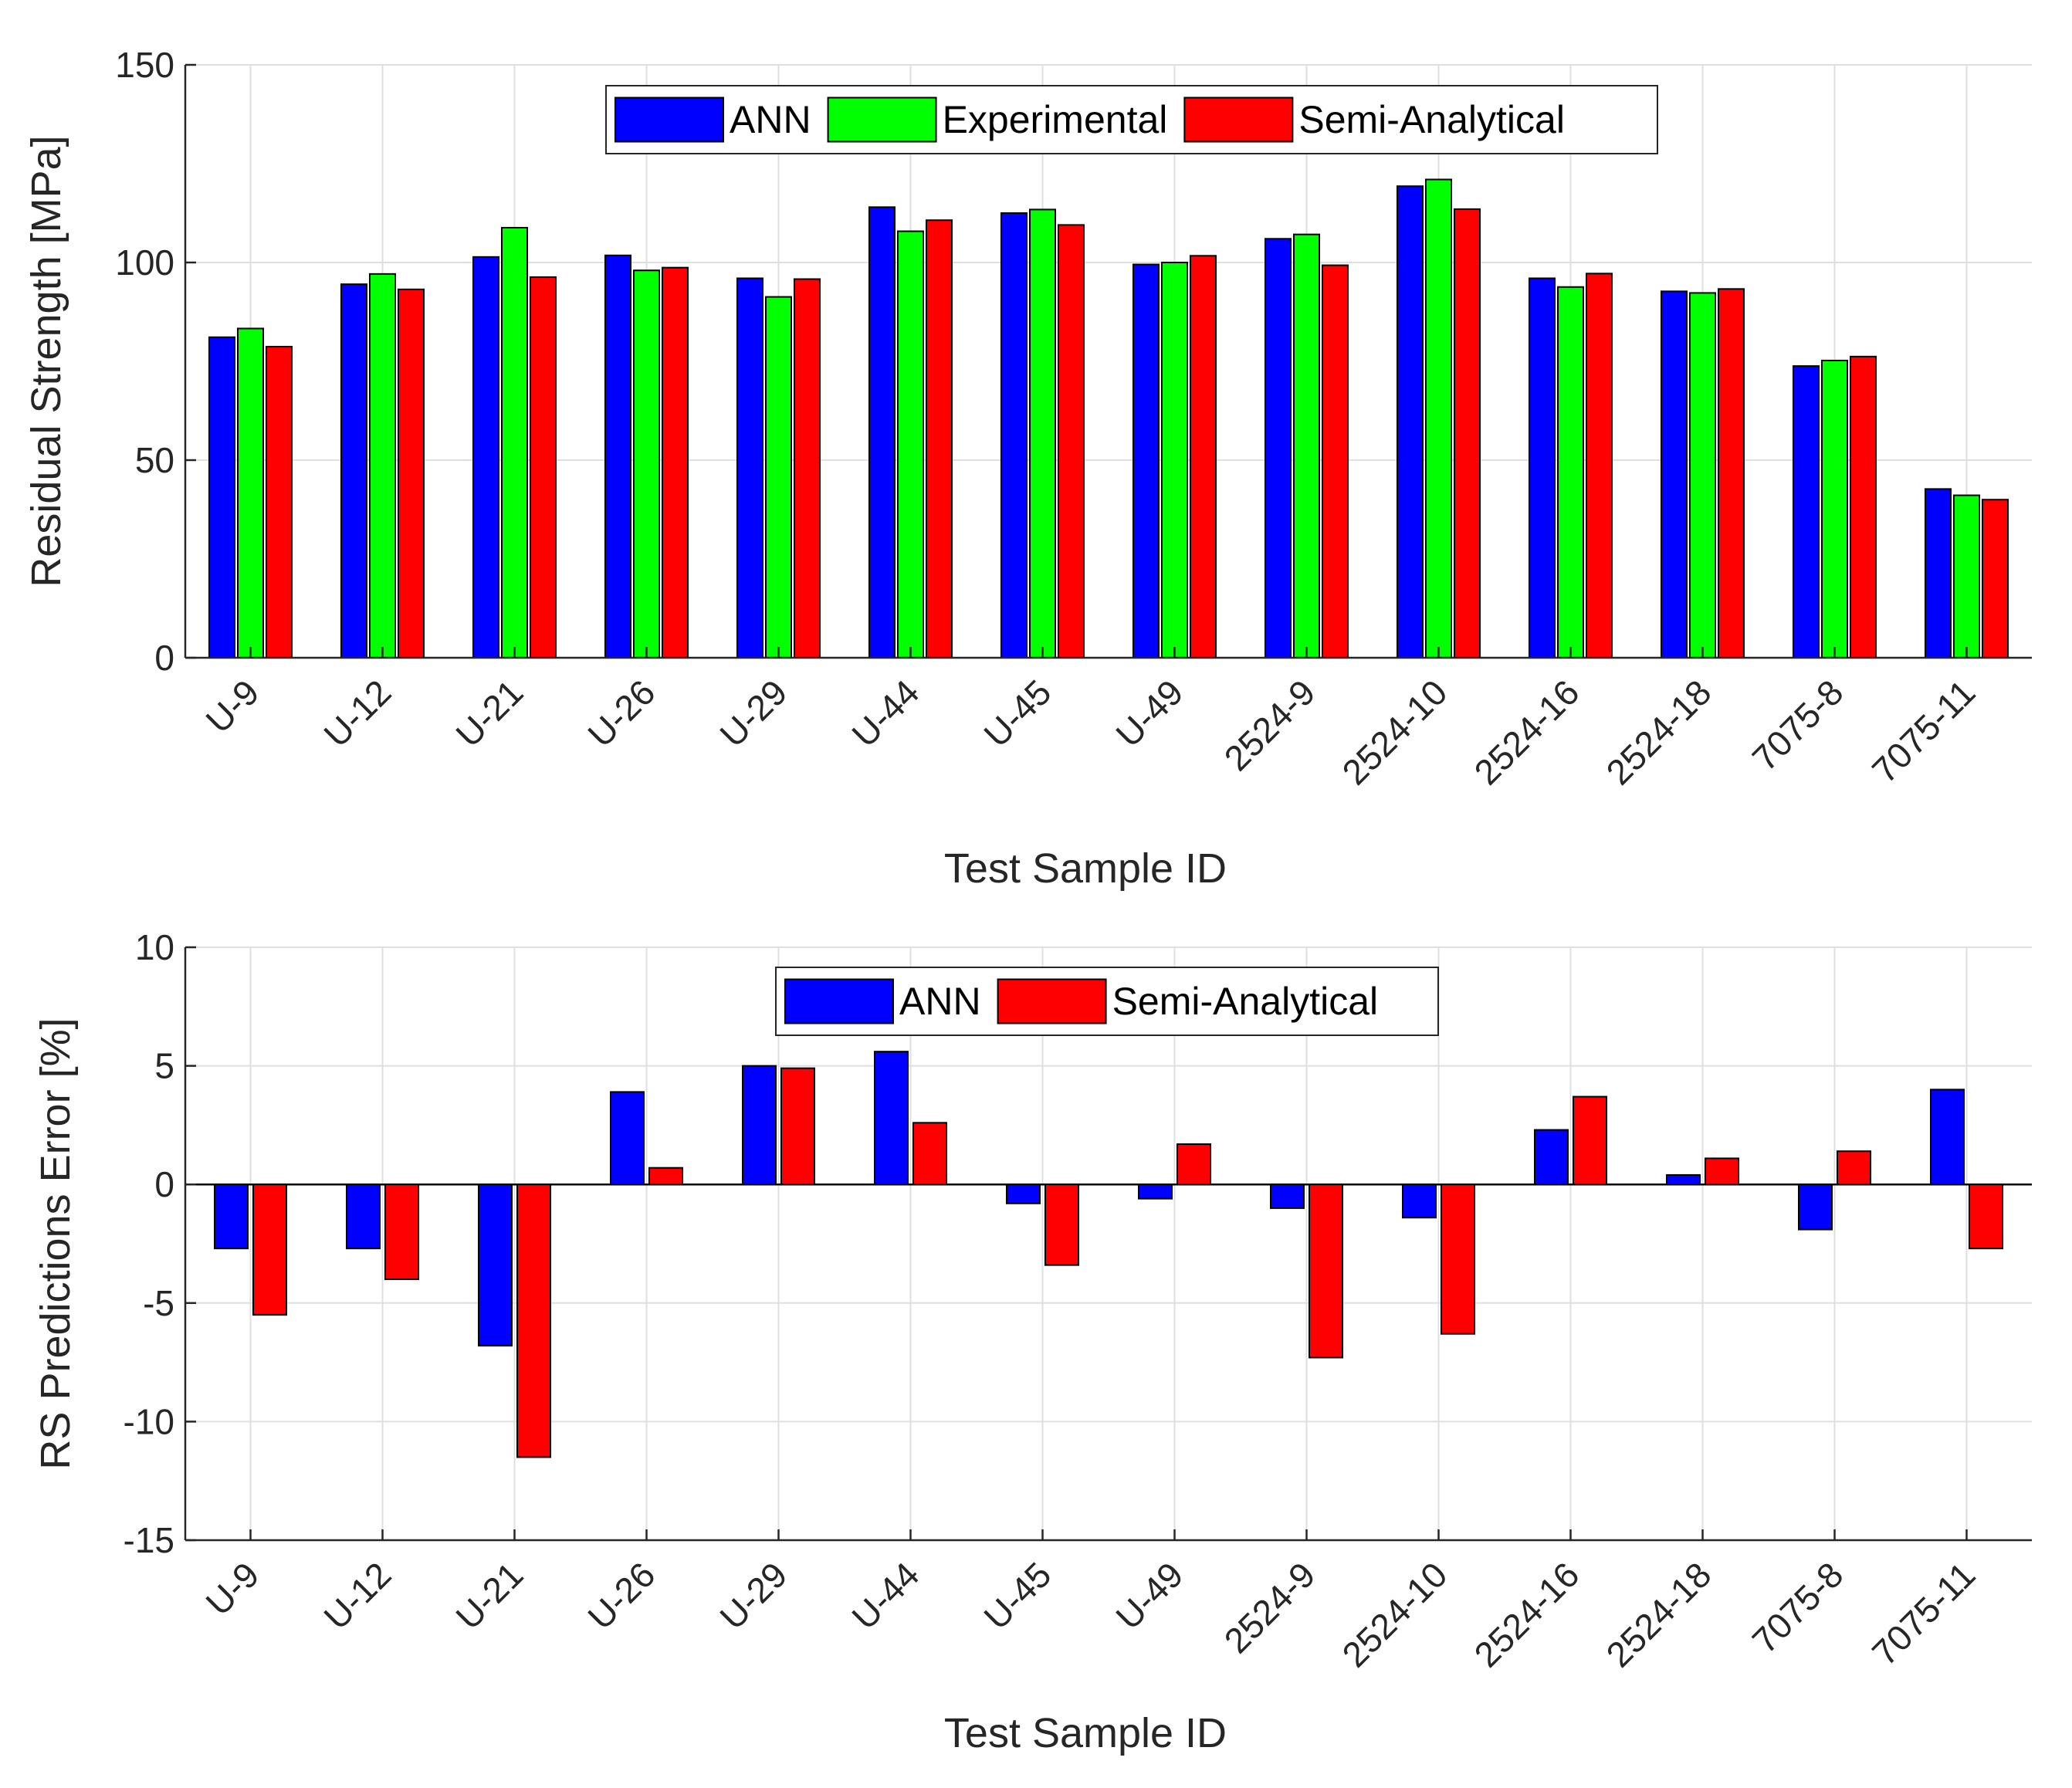 The image size is (2072, 1788). Describe the element at coordinates (149, 1540) in the screenshot. I see `y-tick-label: -15` at that location.